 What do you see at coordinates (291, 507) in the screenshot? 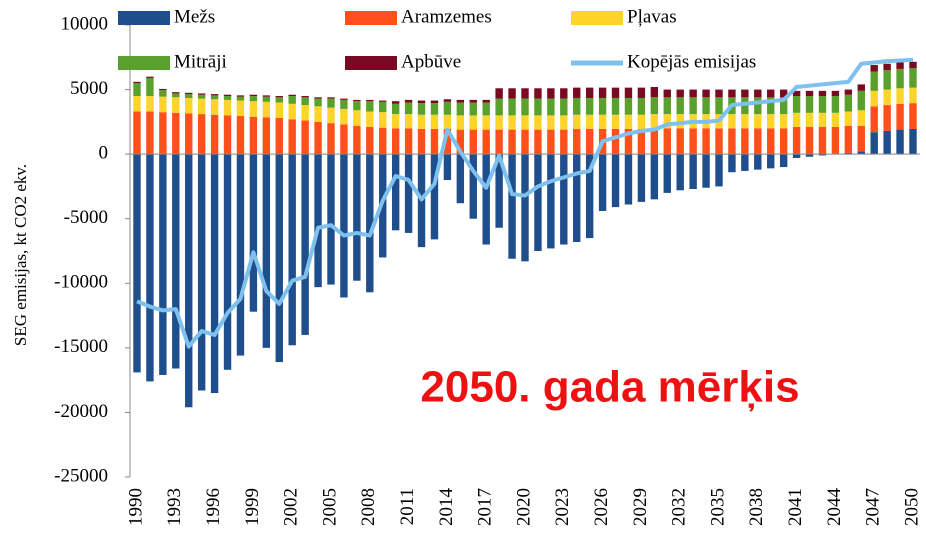
I see `x-tick-label: 2002` at bounding box center [291, 507].